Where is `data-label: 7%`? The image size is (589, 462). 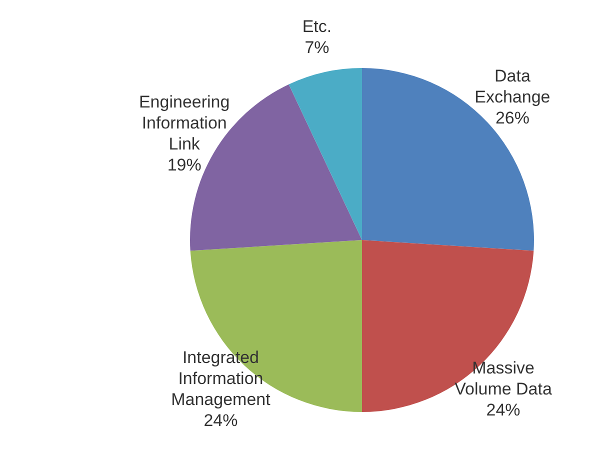 data-label: 7% is located at coordinates (317, 48).